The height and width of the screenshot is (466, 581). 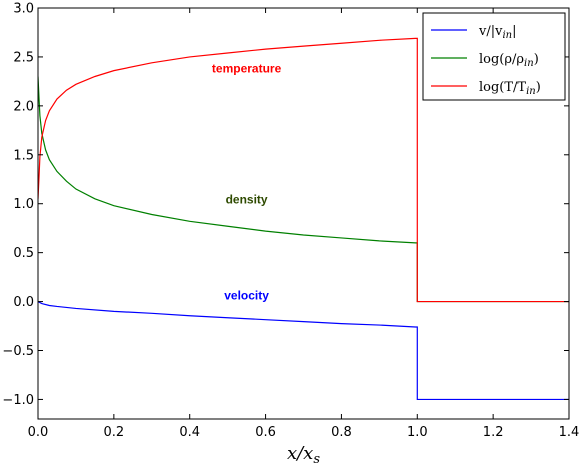 I want to click on legend: v/|vin| log(ρ/ρin) log(T/Tin), so click(x=494, y=56).